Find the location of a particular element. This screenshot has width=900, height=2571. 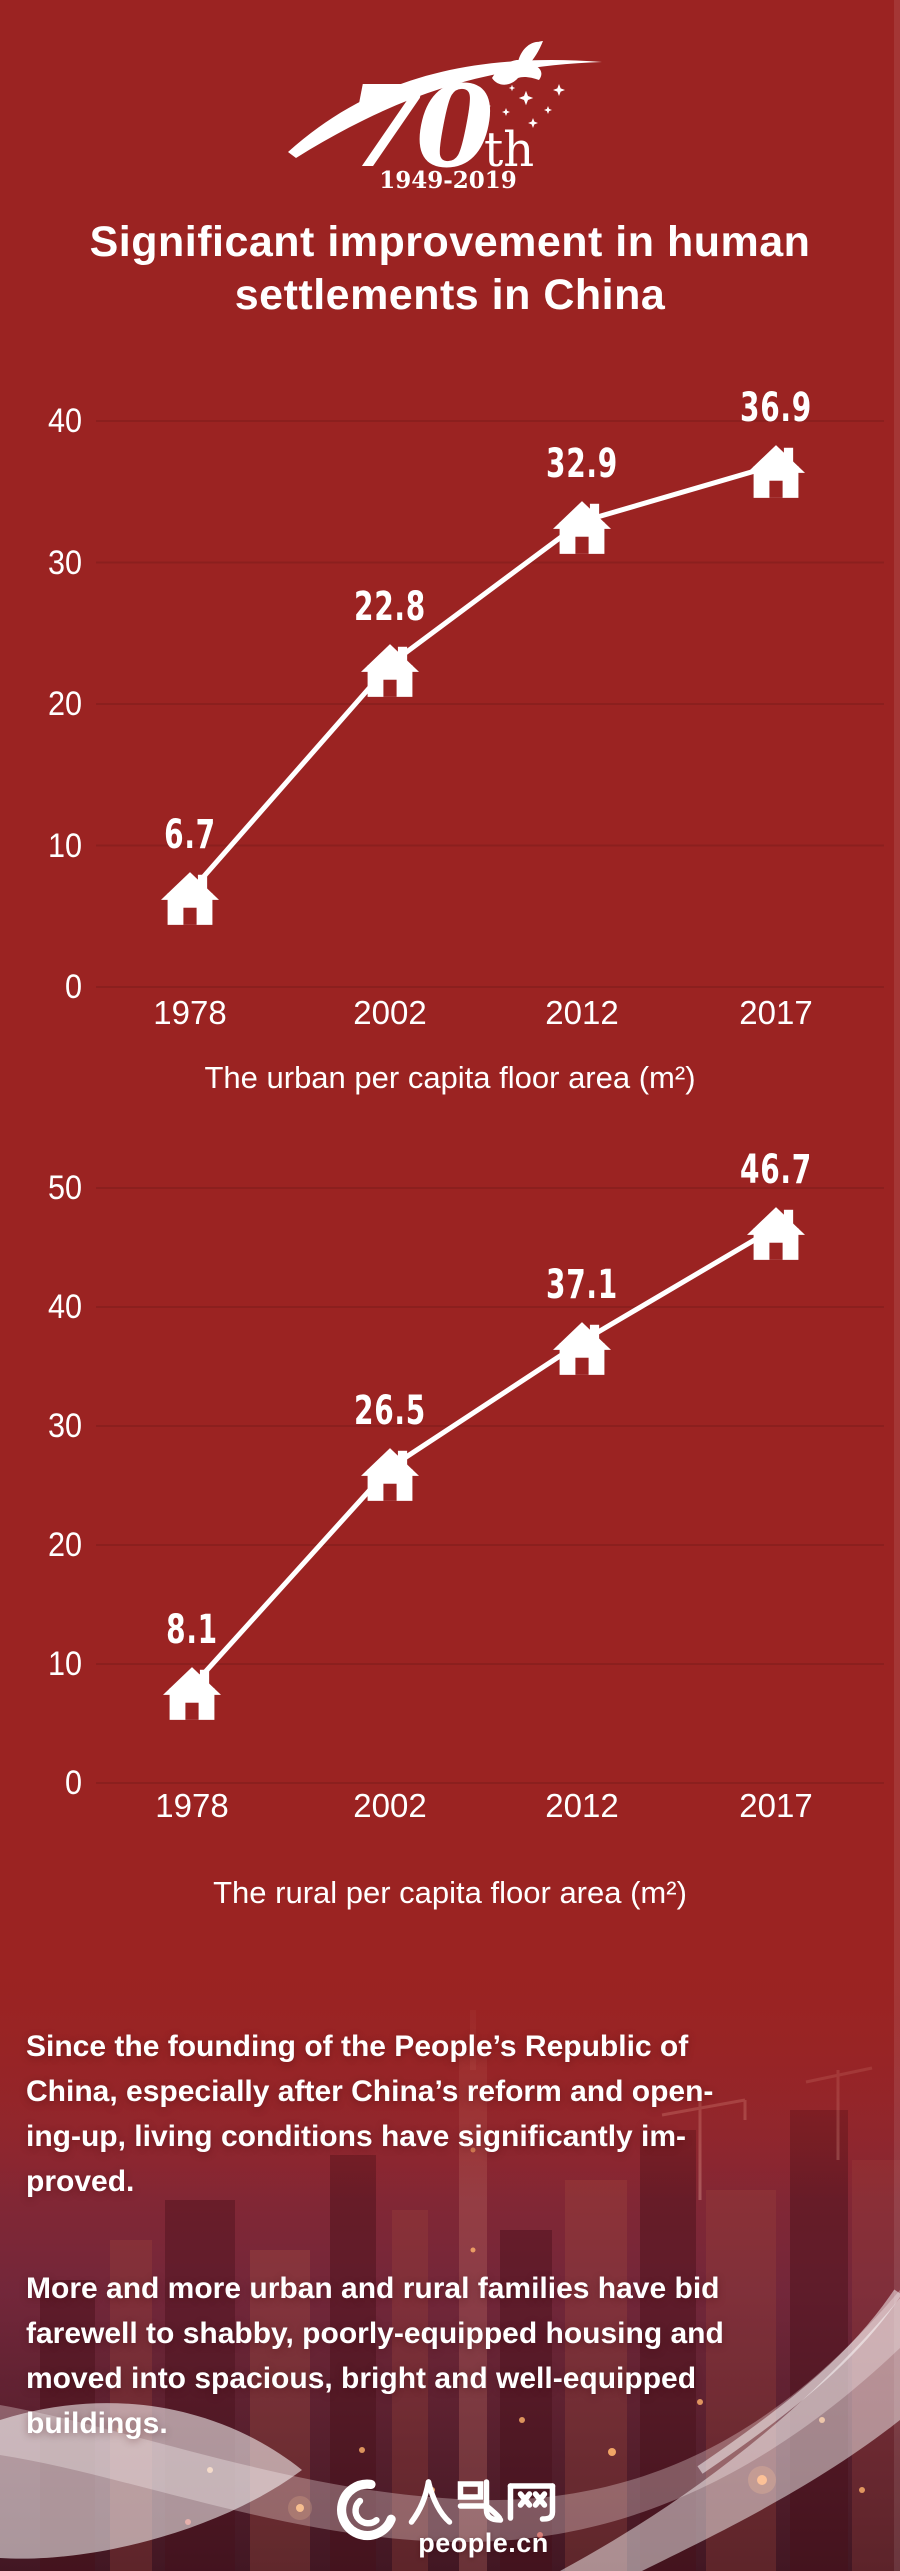

data-point-label: 26.5 is located at coordinates (390, 1410).